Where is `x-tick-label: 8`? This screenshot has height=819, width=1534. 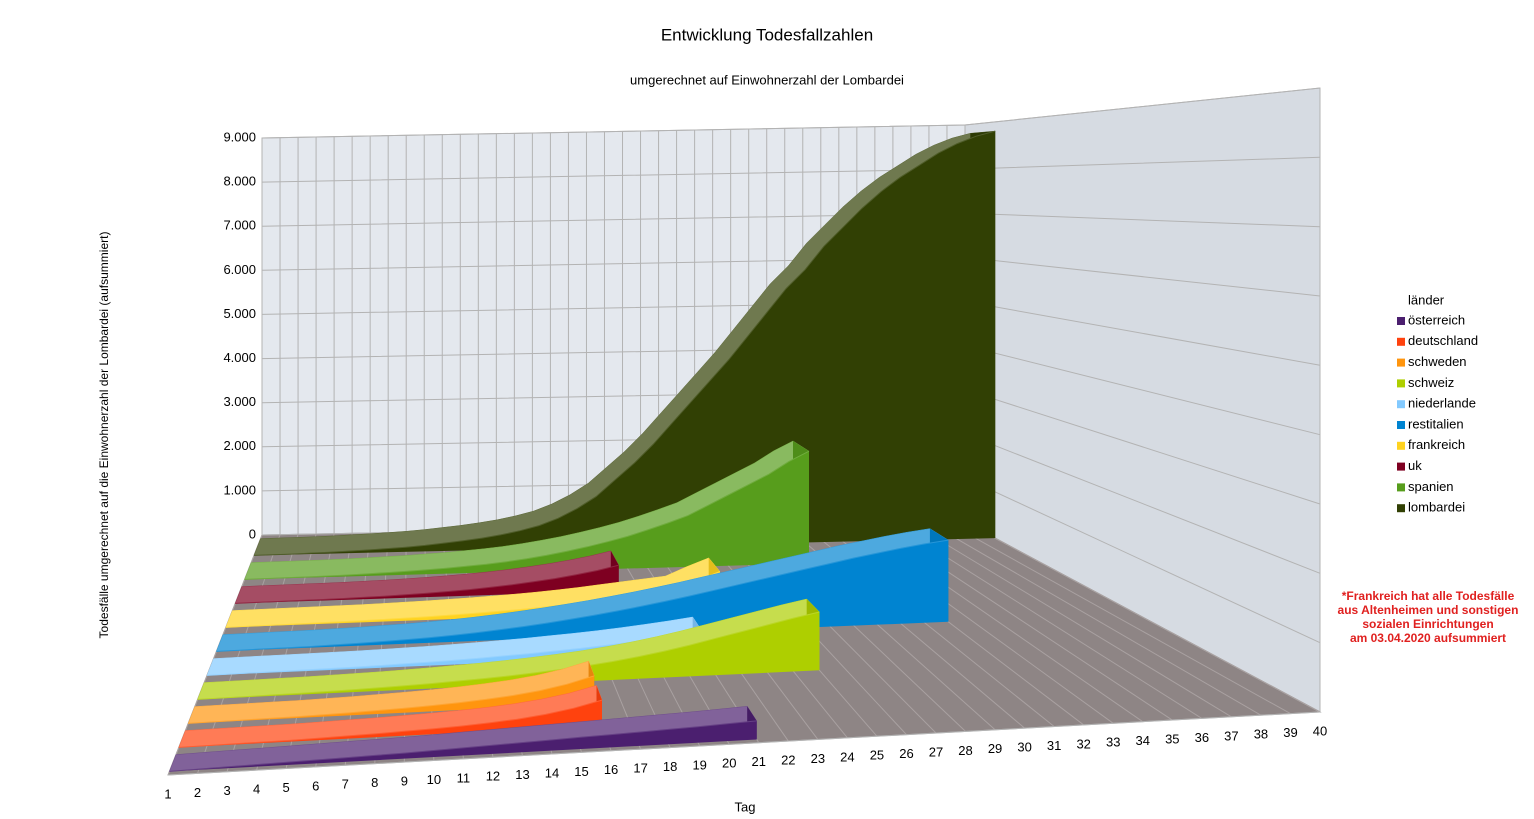
x-tick-label: 8 is located at coordinates (374, 782).